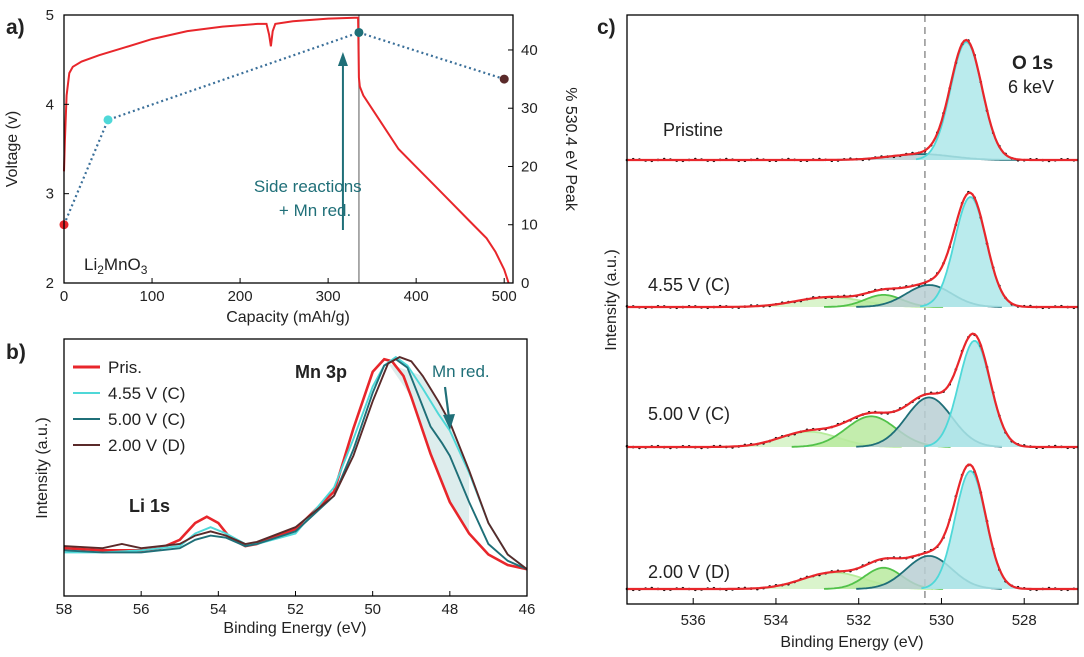 The image size is (1084, 657). What do you see at coordinates (1032, 63) in the screenshot?
I see `panel-c-title: O 1s` at bounding box center [1032, 63].